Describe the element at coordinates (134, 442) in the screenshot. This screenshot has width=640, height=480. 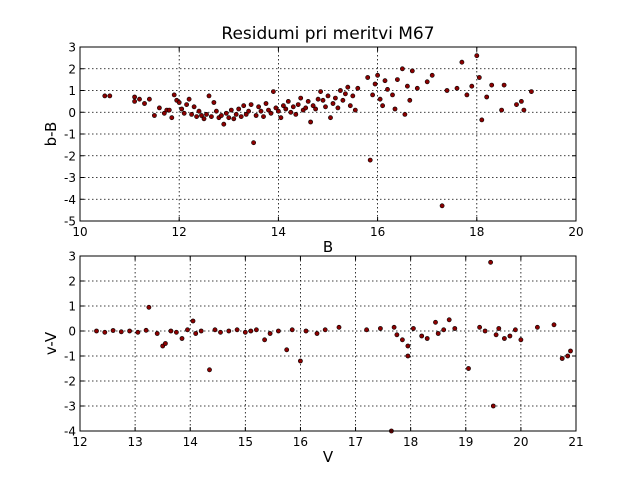
I see `bottom-x-tick-label: 13` at that location.